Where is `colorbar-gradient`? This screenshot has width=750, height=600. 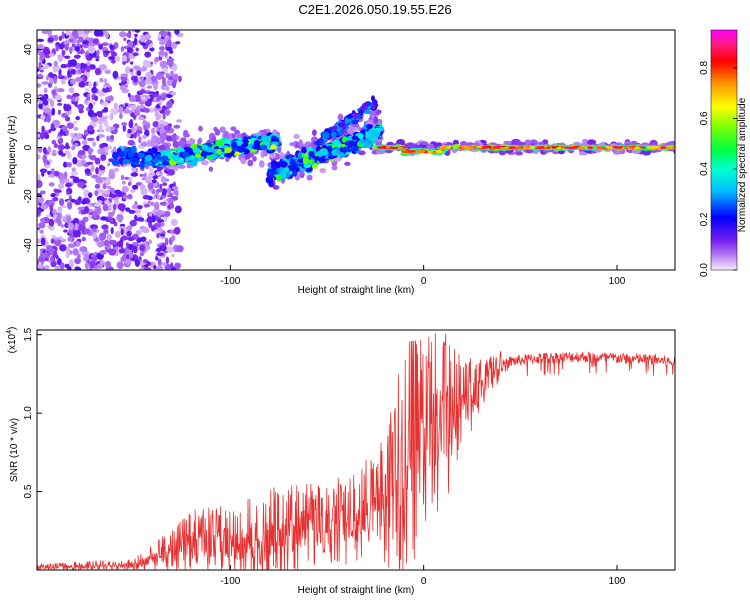
colorbar-gradient is located at coordinates (724, 150).